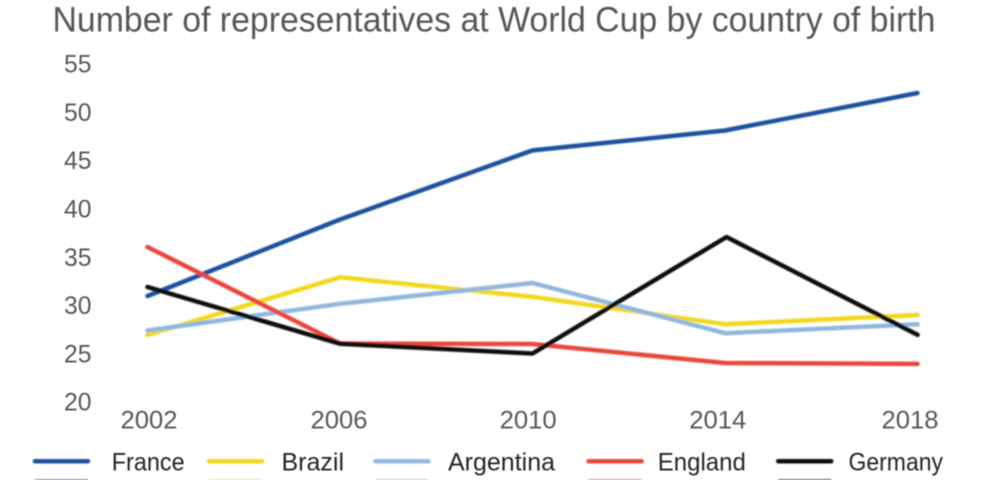 The height and width of the screenshot is (480, 992). What do you see at coordinates (702, 463) in the screenshot?
I see `svg-text: England` at bounding box center [702, 463].